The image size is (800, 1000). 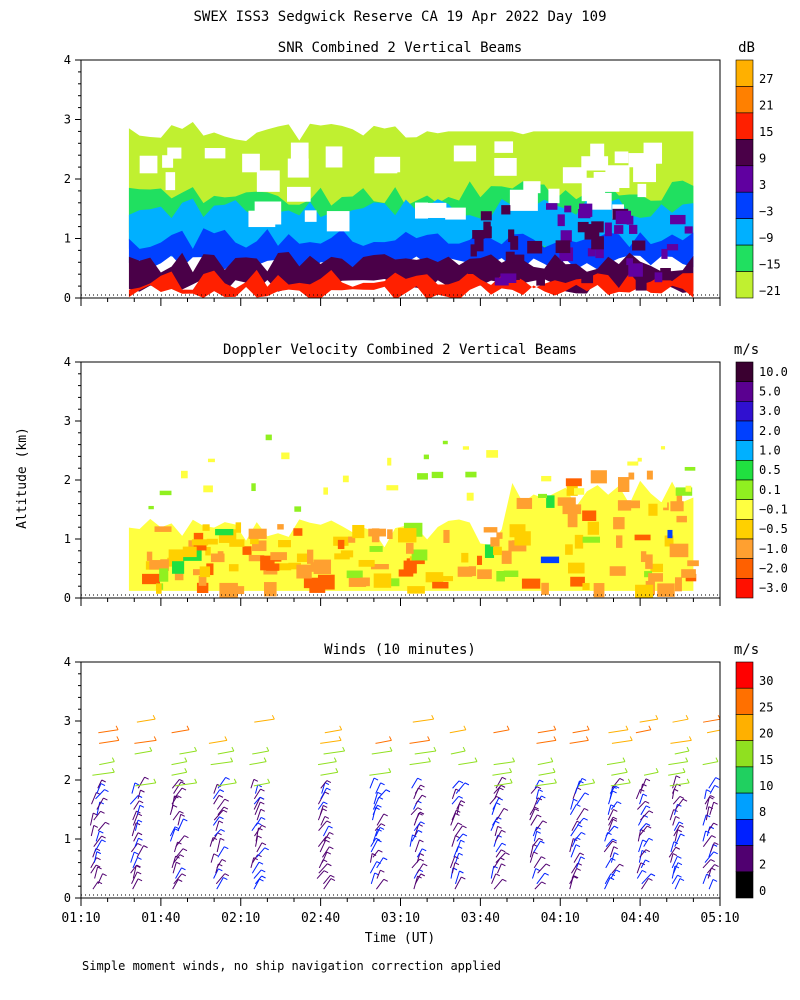 I want to click on colorbar-label: 4, so click(x=762, y=838).